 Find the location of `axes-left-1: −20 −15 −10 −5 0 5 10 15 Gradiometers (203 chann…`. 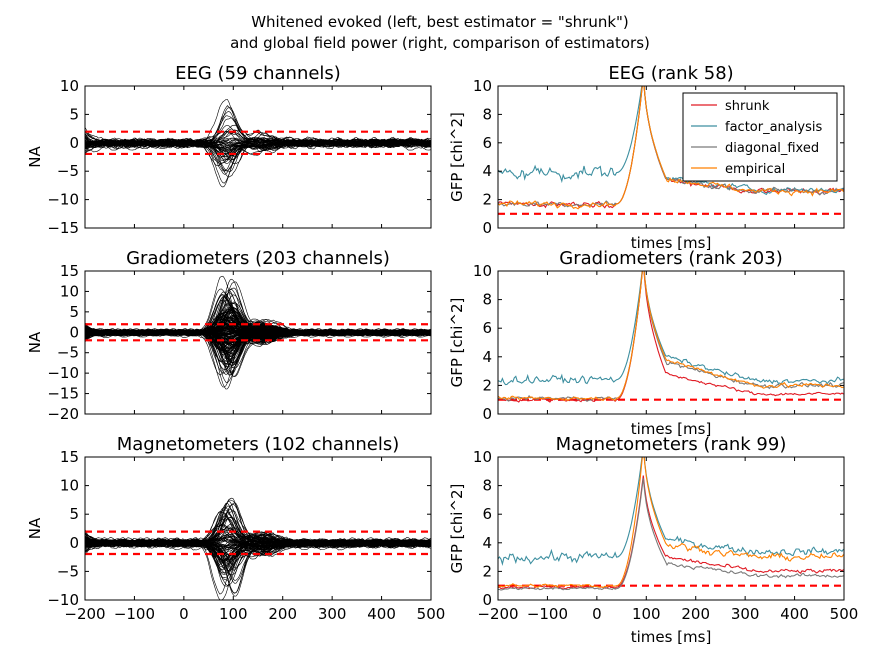

axes-left-1: −20 −15 −10 −5 0 5 10 15 Gradiometers (203 chann… is located at coordinates (229, 335).